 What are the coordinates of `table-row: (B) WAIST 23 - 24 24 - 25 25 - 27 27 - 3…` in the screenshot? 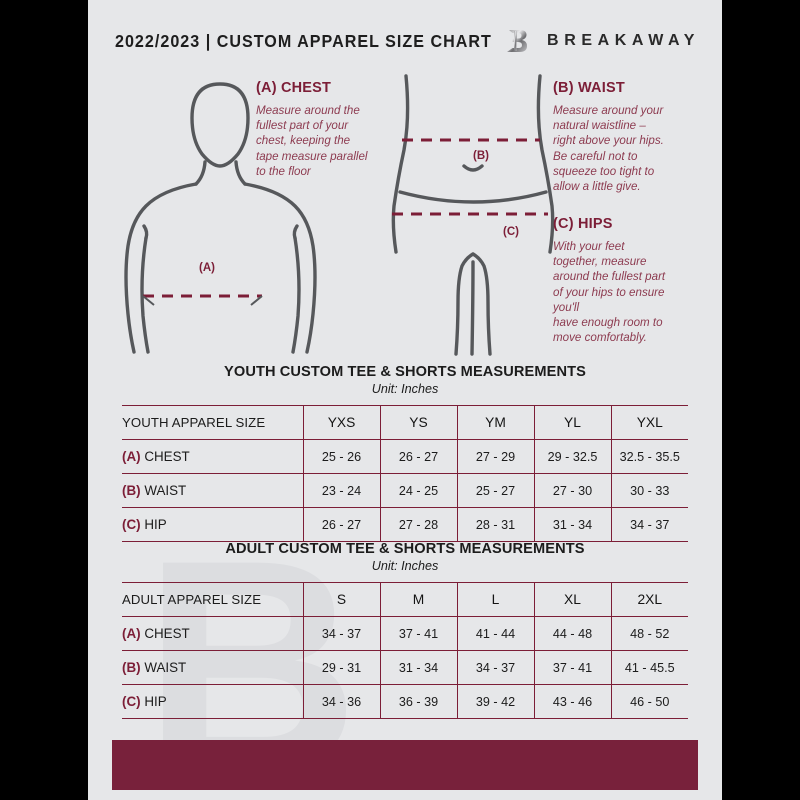 It's located at (405, 490).